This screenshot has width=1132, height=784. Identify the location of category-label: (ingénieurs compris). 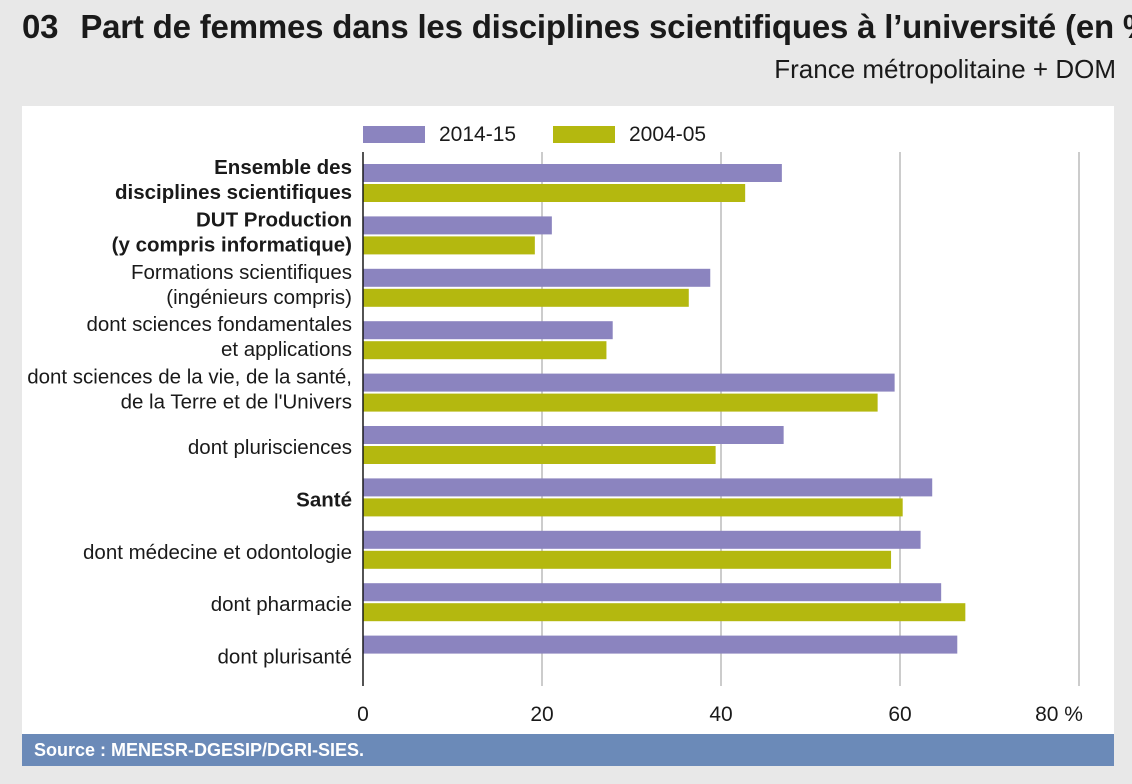
(259, 297).